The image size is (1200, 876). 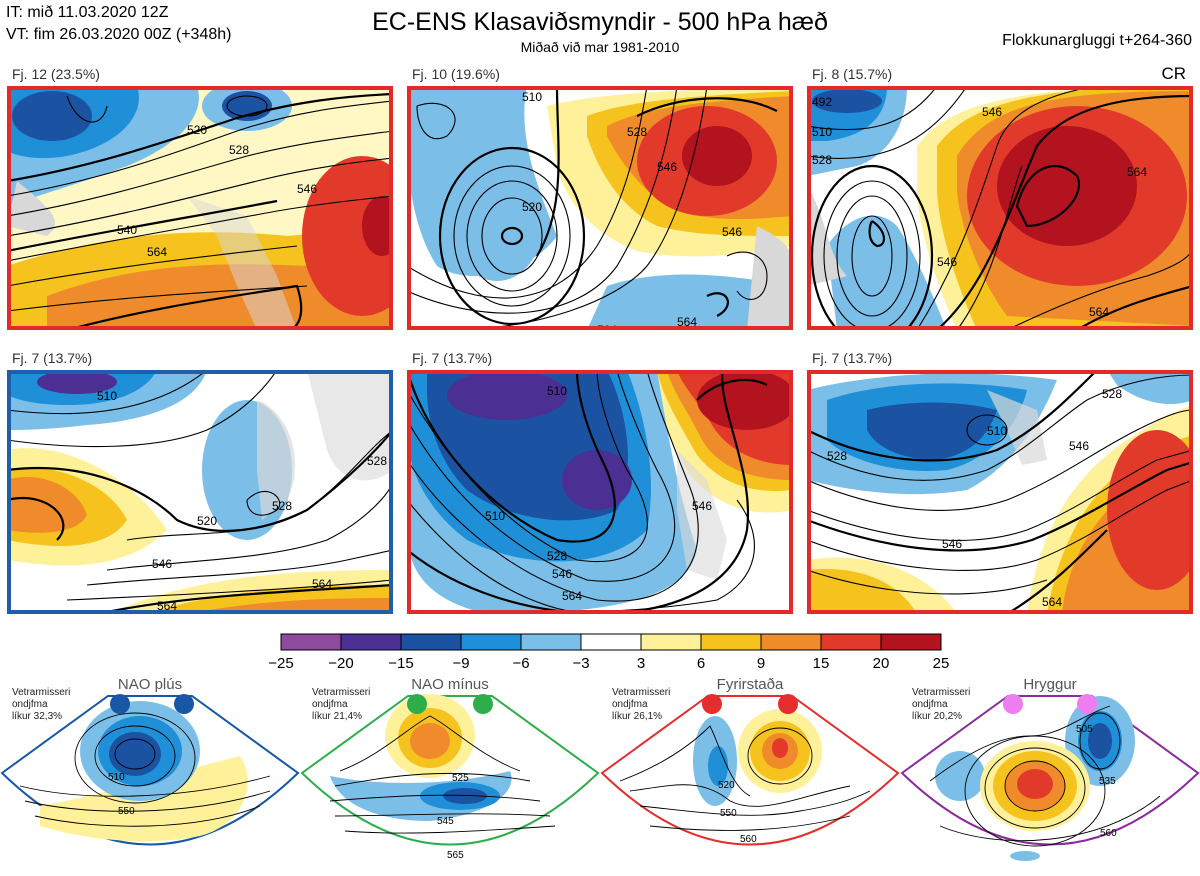 What do you see at coordinates (941, 663) in the screenshot?
I see `colorbar-tick-label: 25` at bounding box center [941, 663].